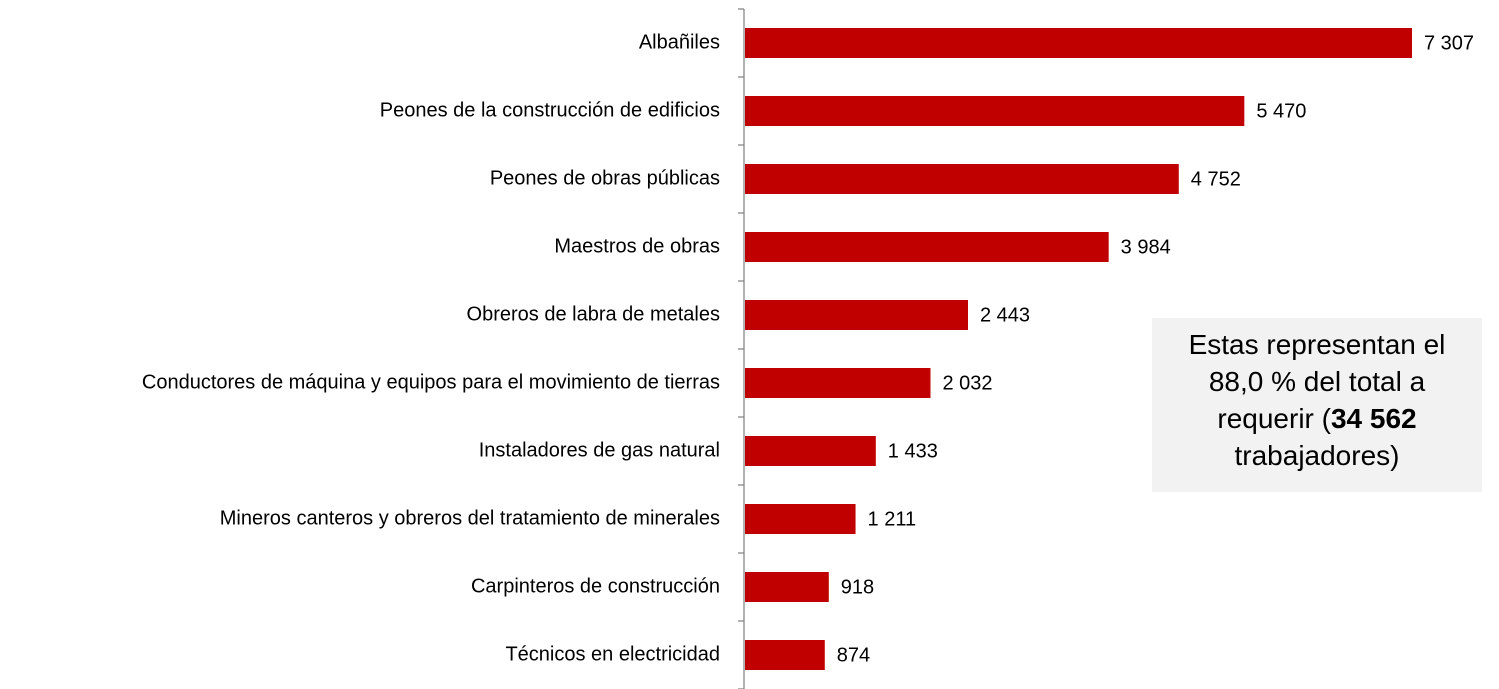 The image size is (1499, 689). I want to click on value-label: 4 752, so click(1216, 179).